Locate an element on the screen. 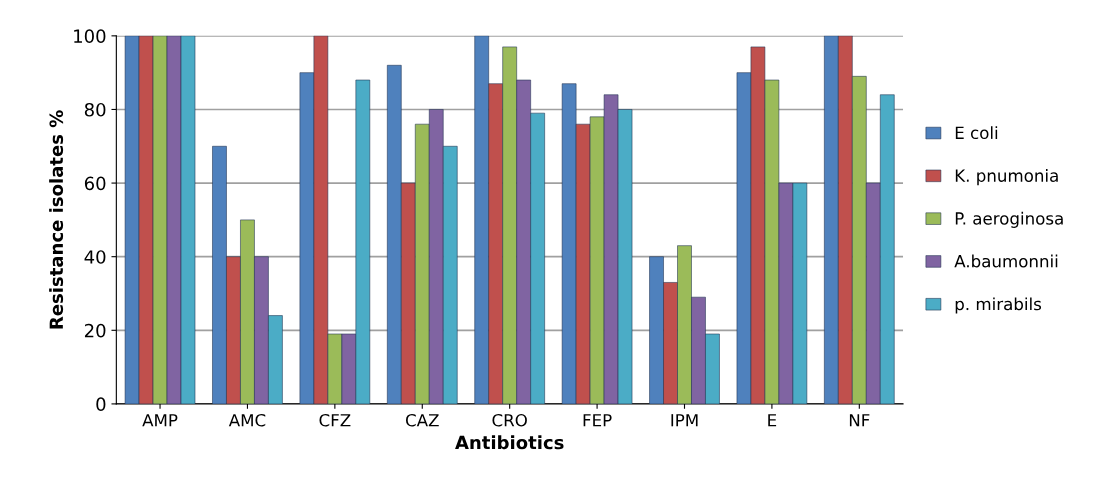 The width and height of the screenshot is (1108, 478). x-tick-label: NF is located at coordinates (859, 420).